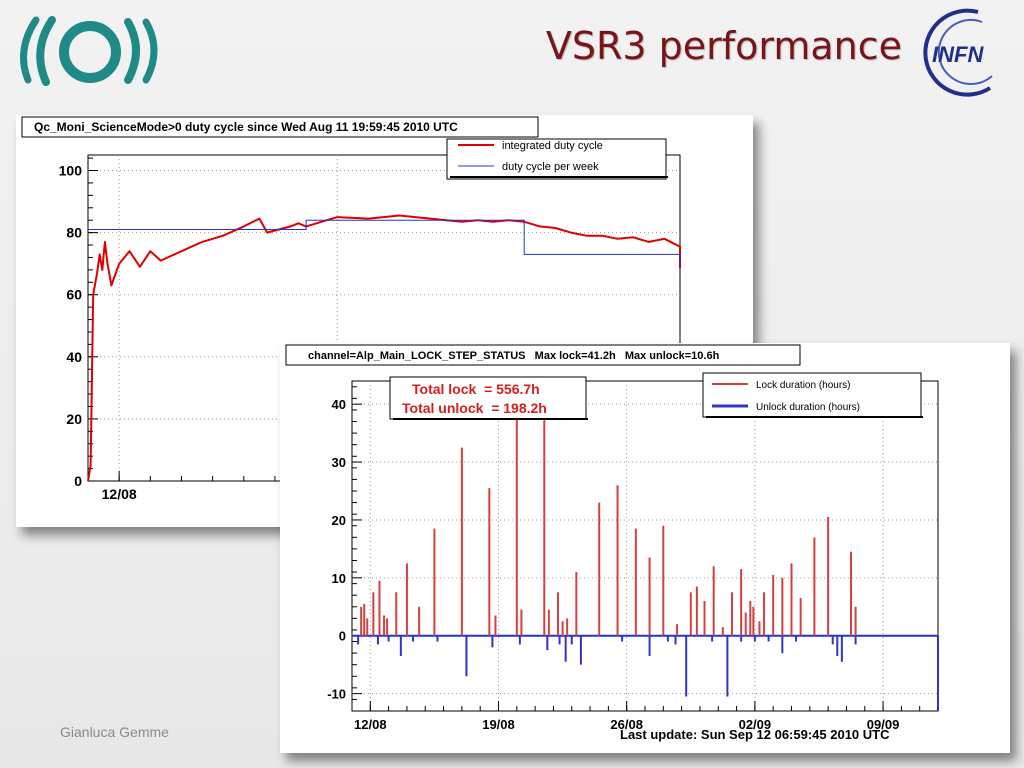 The height and width of the screenshot is (768, 1024). Describe the element at coordinates (808, 407) in the screenshot. I see `legend-label-unlock: Unlock duration (hours)` at that location.